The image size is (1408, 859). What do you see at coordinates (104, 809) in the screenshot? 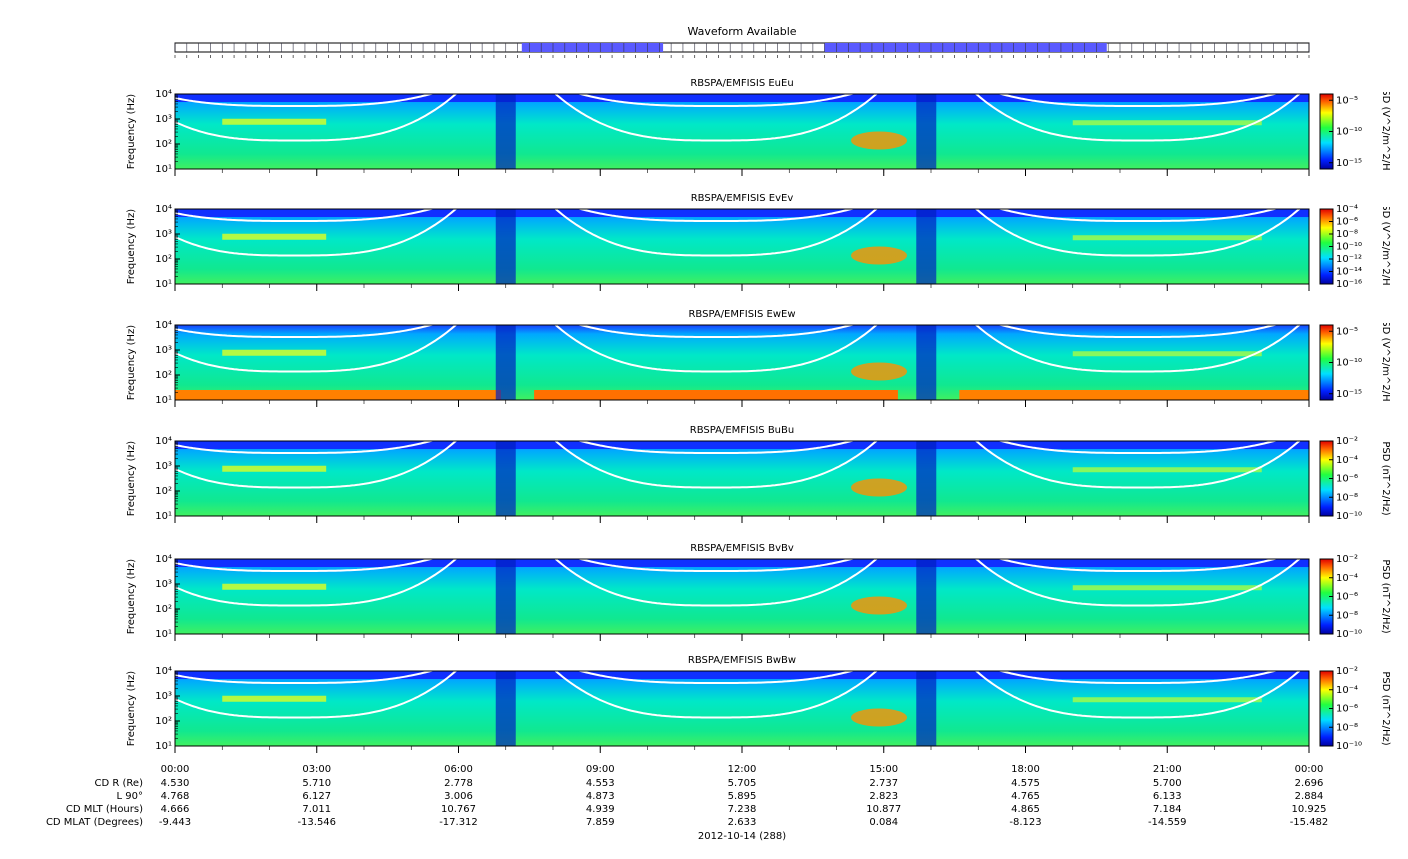
I see `ephemeris-label: CD MLT (Hours)` at bounding box center [104, 809].